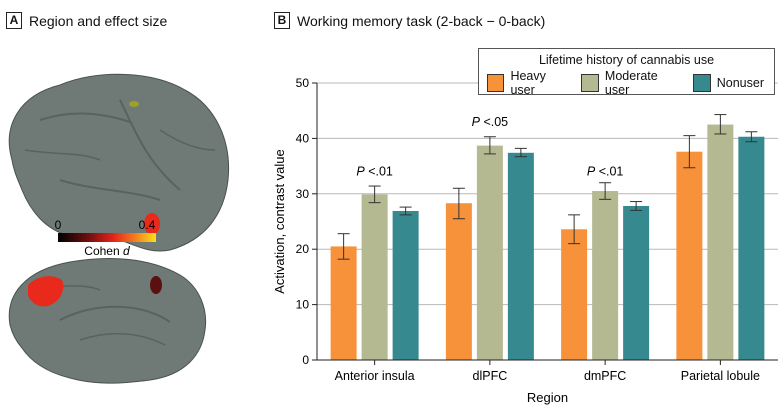  I want to click on legend-items: Heavy user Moderate user Nonuser, so click(630, 83).